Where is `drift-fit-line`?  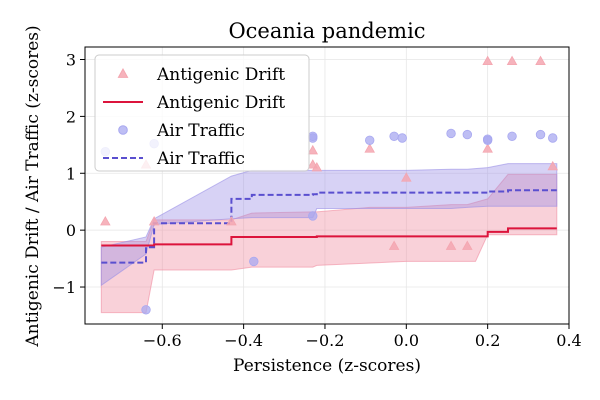 drift-fit-line is located at coordinates (329, 237).